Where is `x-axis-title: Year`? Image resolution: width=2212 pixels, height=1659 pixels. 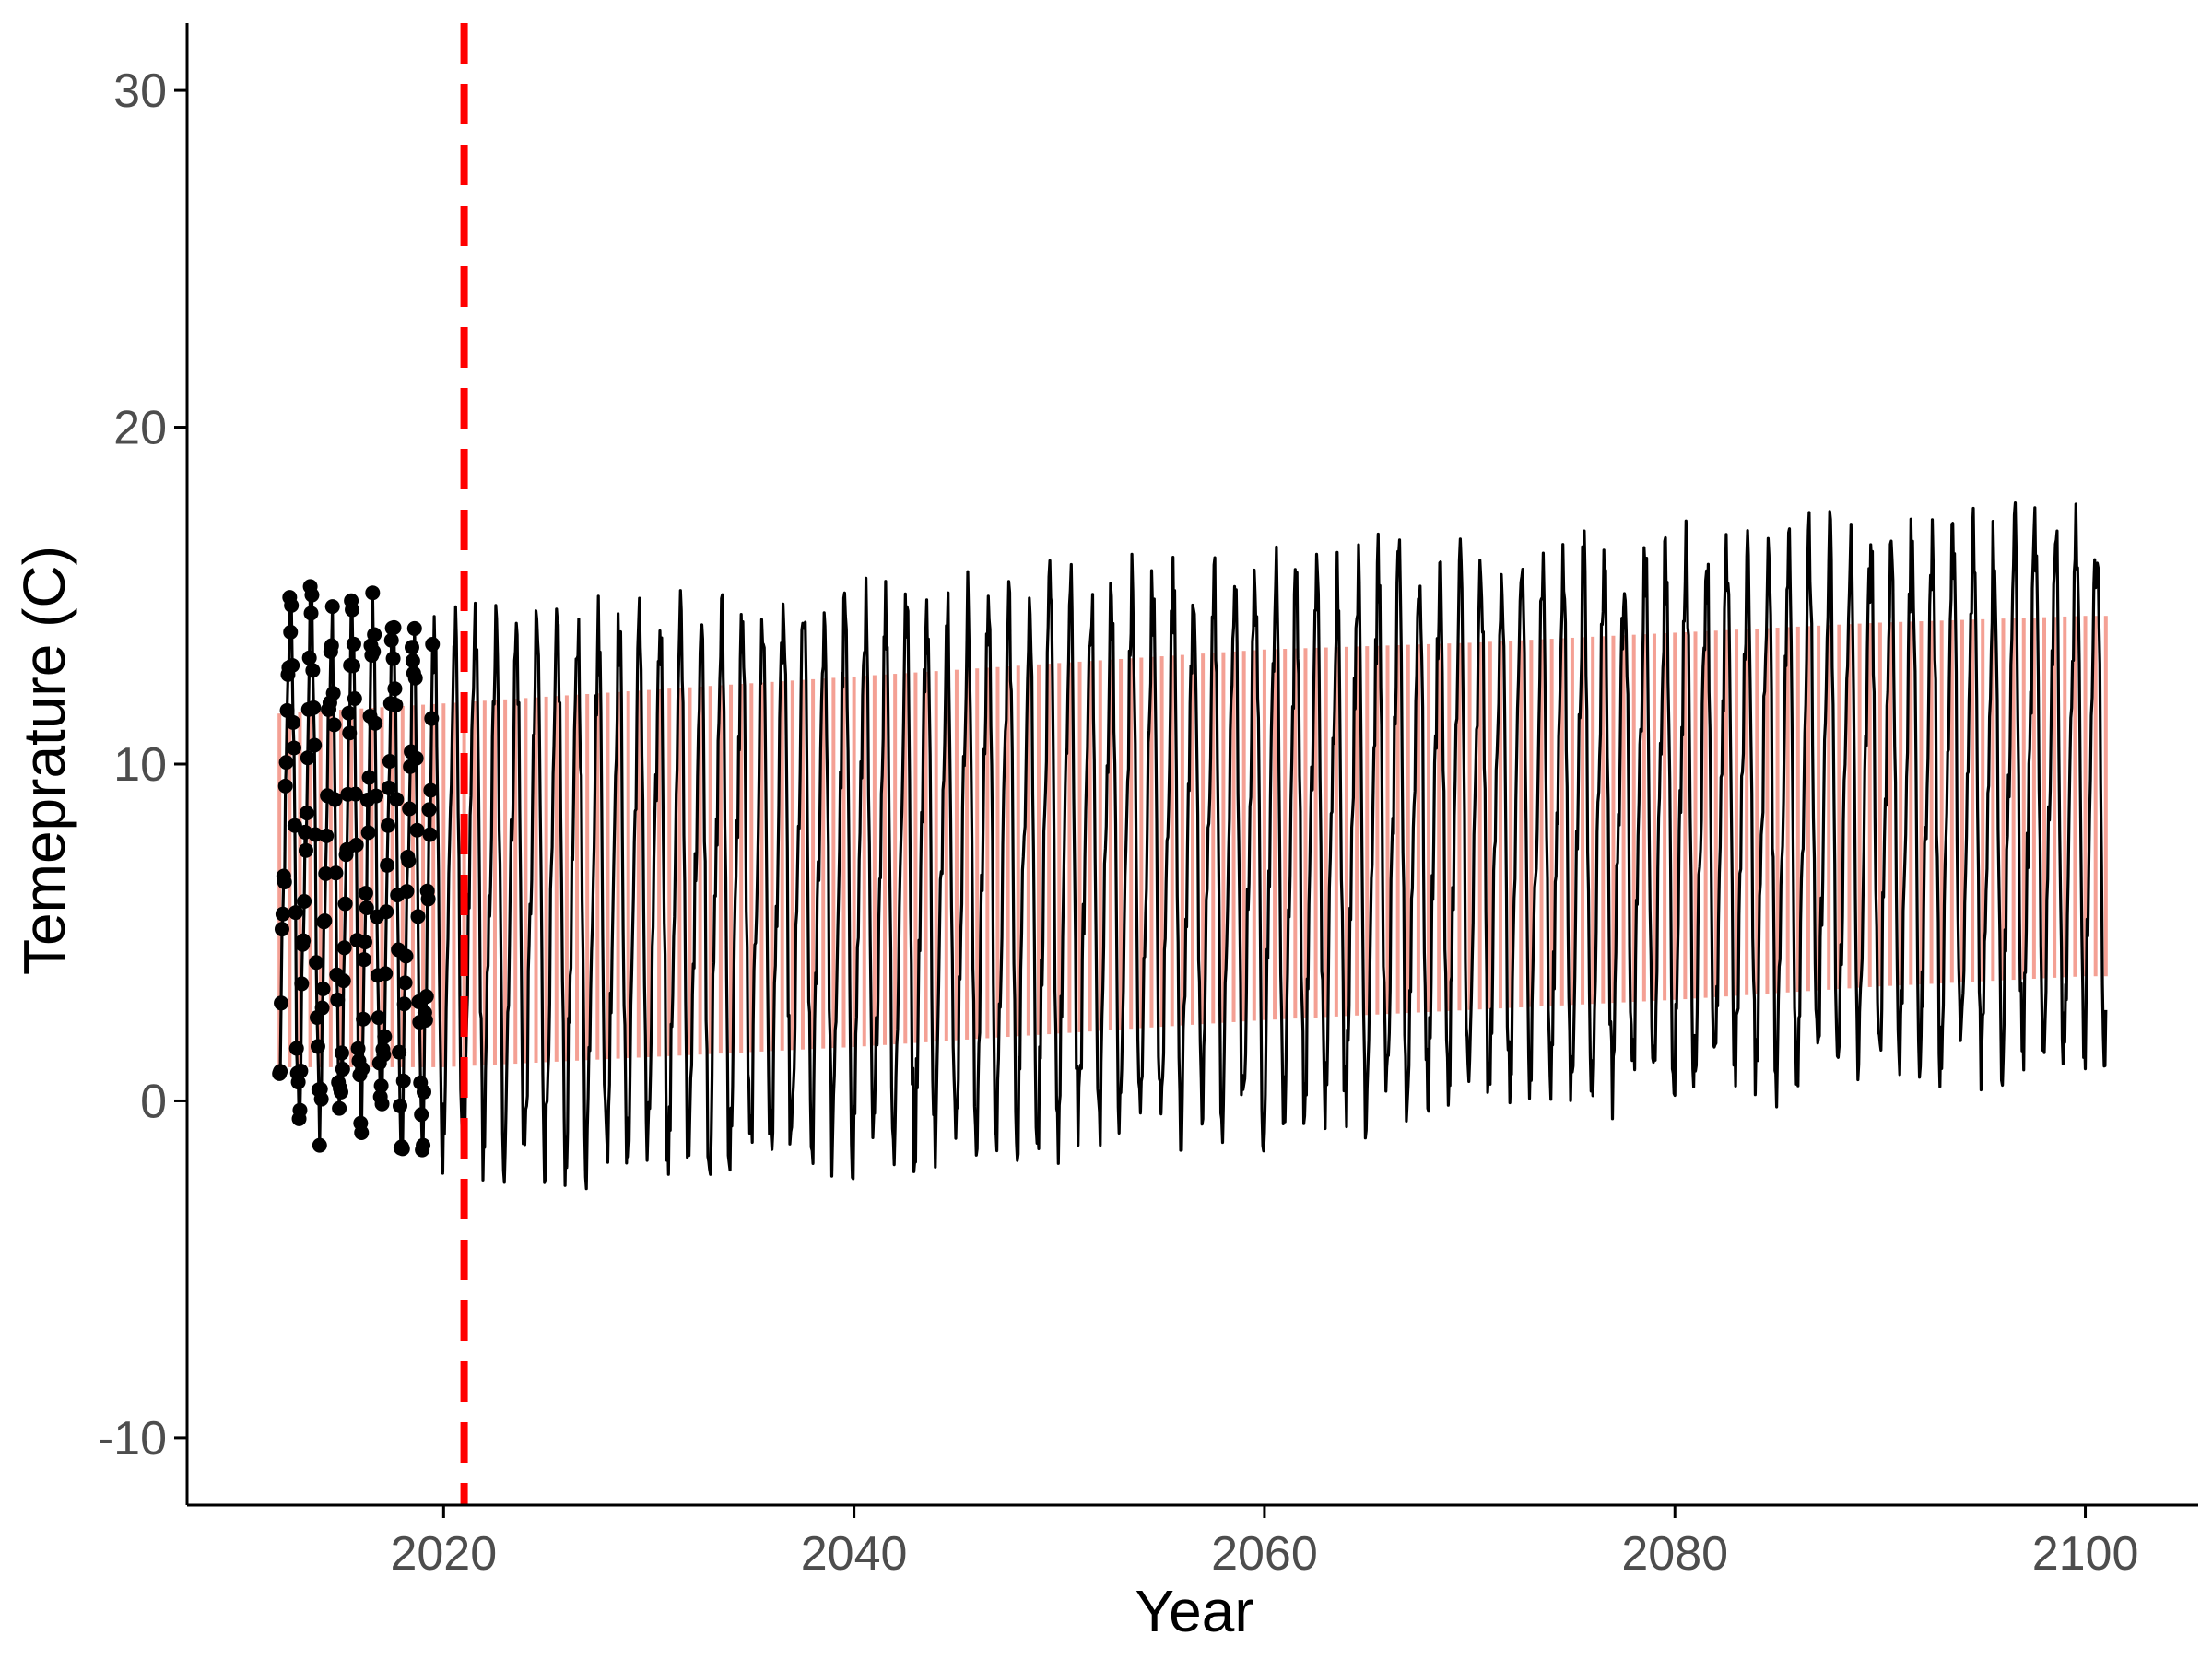
x-axis-title: Year is located at coordinates (1194, 1611).